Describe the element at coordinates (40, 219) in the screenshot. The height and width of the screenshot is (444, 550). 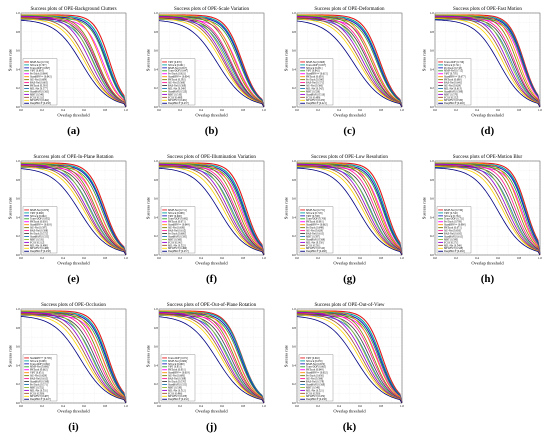
I see `legend-entry: Trans-DOF [0.652]` at that location.